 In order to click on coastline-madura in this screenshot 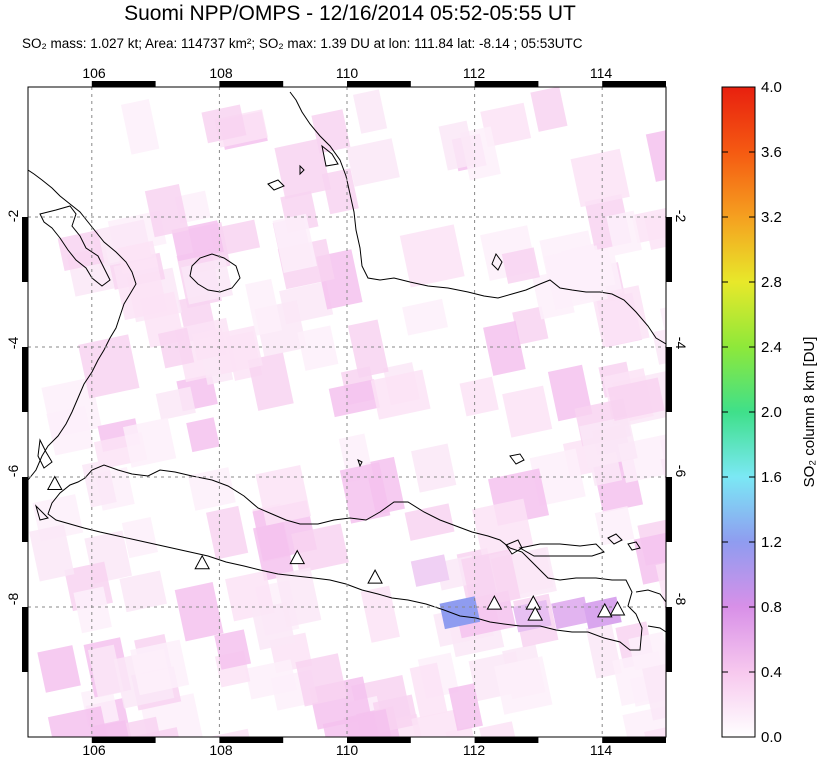, I will do `click(561, 550)`.